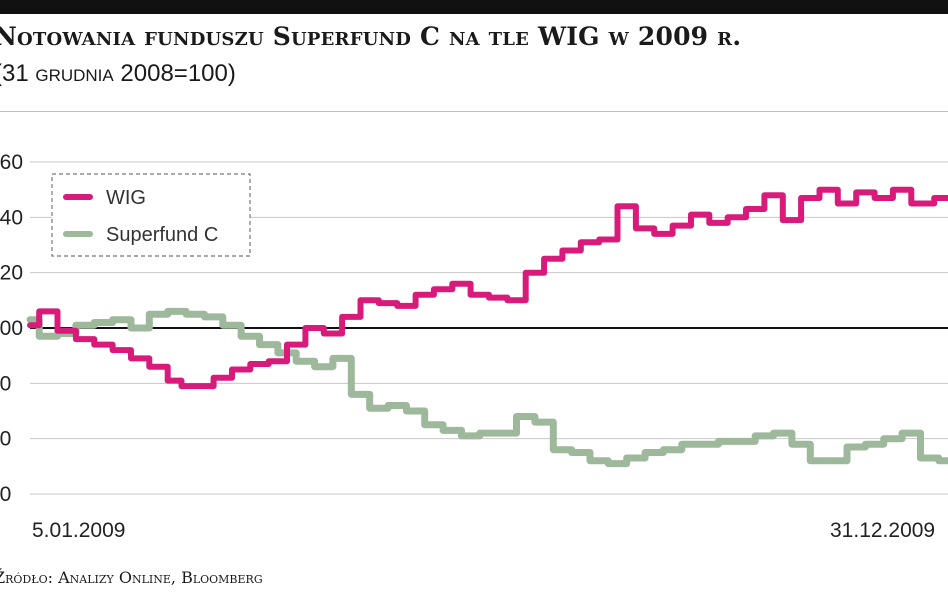 The image size is (948, 593). I want to click on legend-label: Superfund C, so click(162, 235).